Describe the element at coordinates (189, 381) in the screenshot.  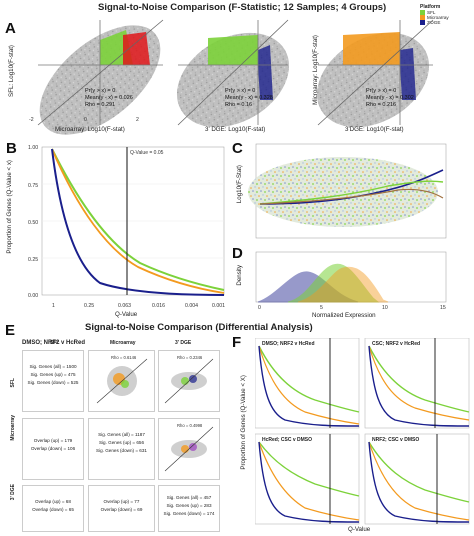
I see `e-scatter-dge-sfl: Rho = 0.2346` at that location.